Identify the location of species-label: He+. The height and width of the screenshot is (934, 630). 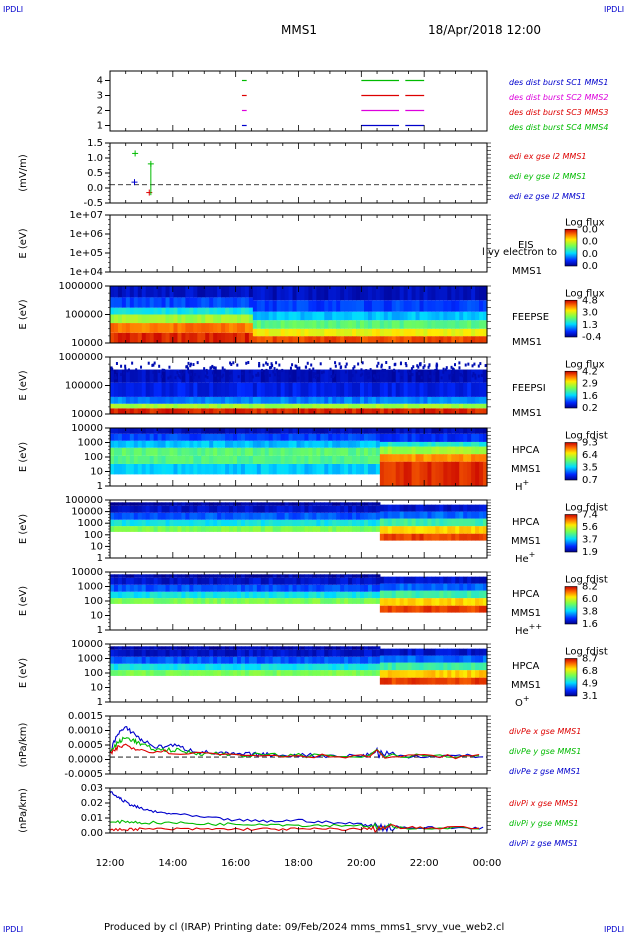
(525, 557).